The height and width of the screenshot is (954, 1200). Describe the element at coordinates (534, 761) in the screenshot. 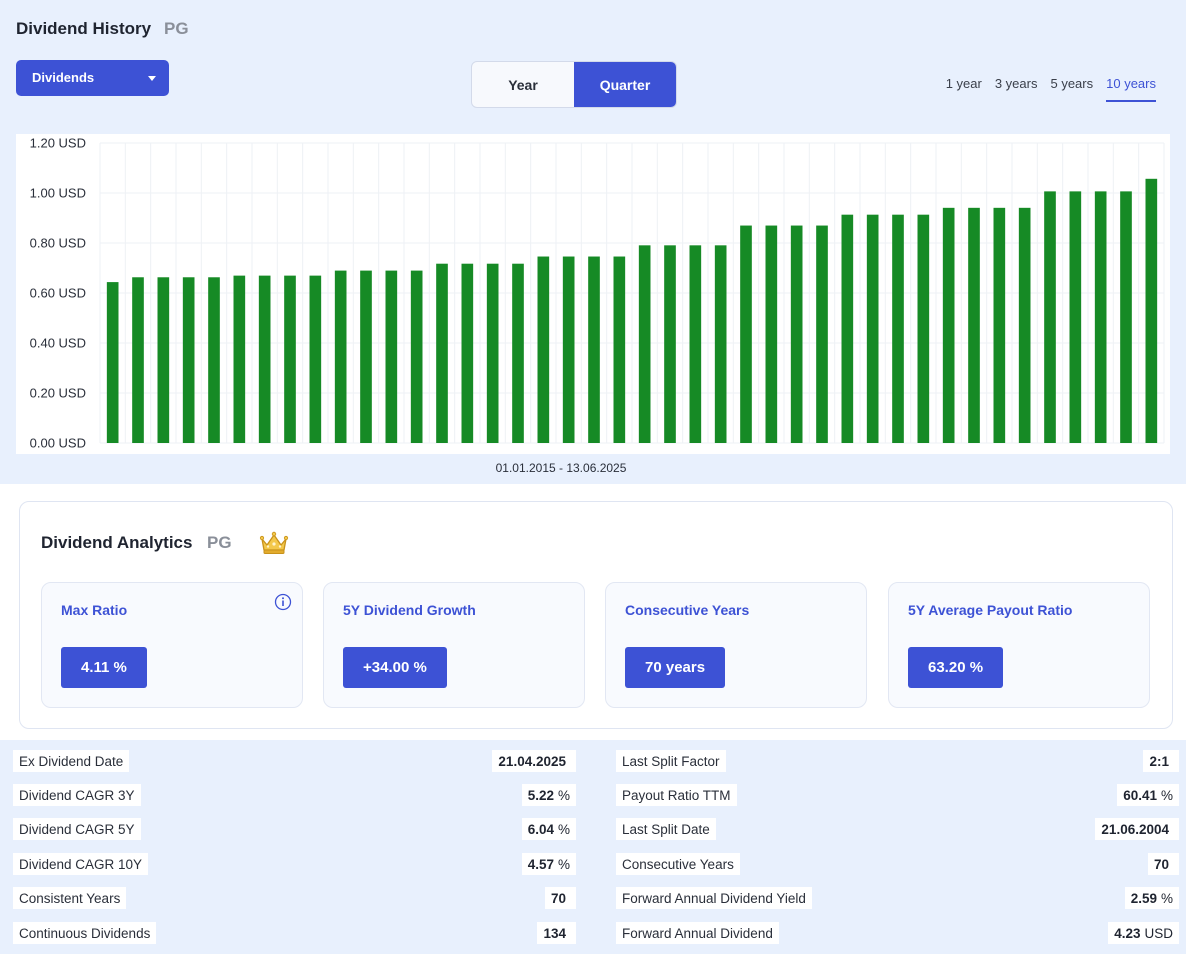

I see `stat-value: 21.04.2025` at that location.